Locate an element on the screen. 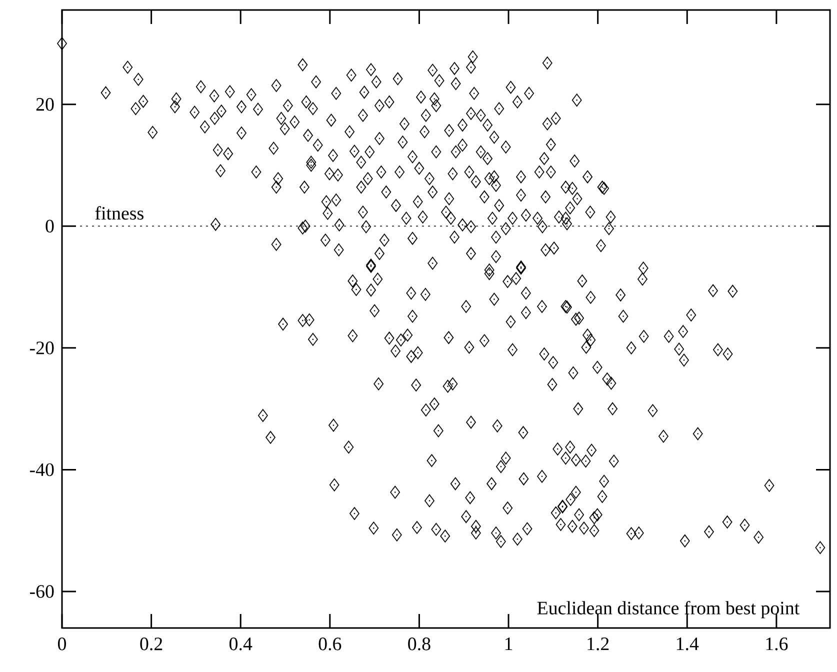  y-tick-label: 20 is located at coordinates (45, 104).